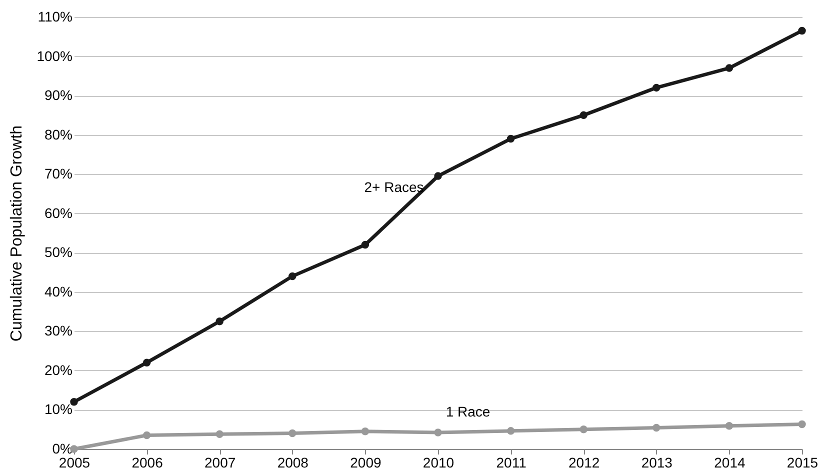  Describe the element at coordinates (148, 462) in the screenshot. I see `x-tick-label: 2006` at that location.